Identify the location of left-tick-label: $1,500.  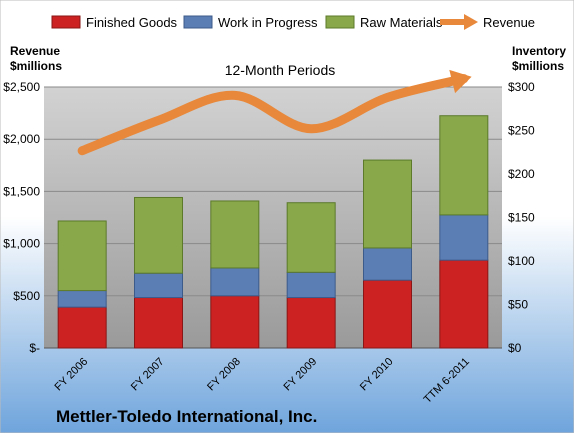
(21, 191).